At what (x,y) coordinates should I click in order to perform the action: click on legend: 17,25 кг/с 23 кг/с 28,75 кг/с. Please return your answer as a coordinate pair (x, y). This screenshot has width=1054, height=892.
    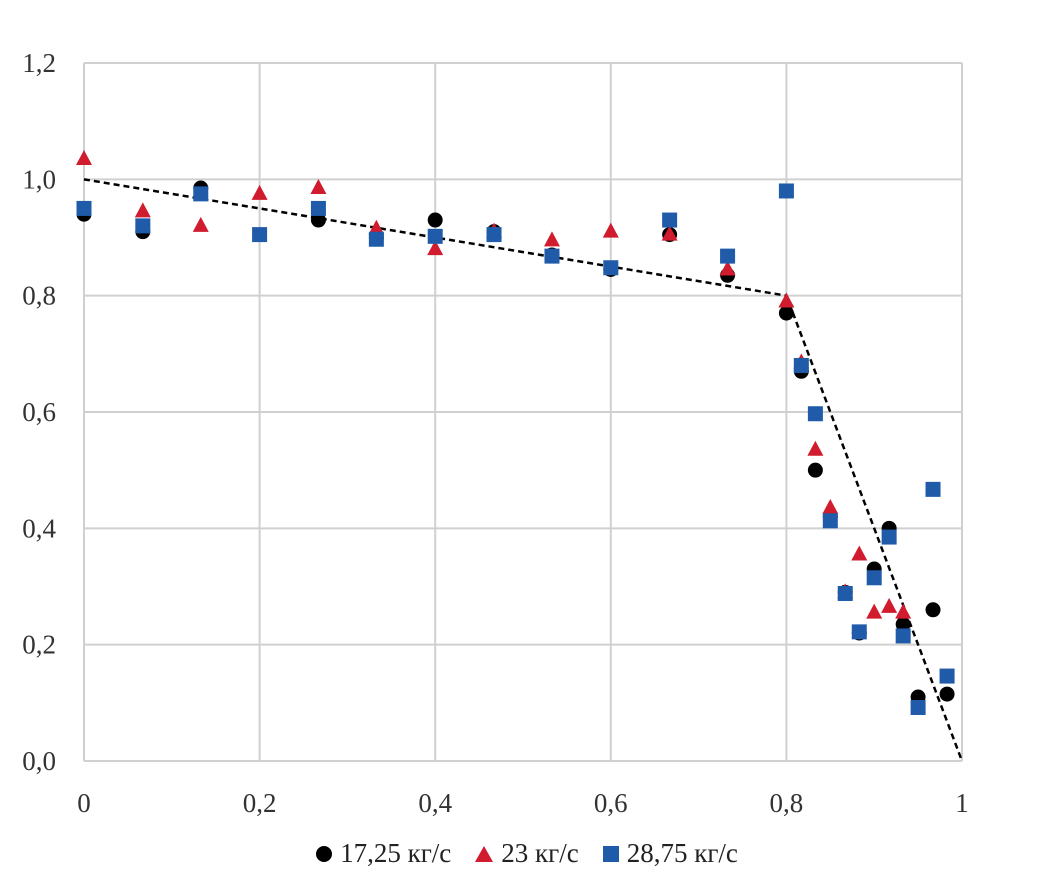
    Looking at the image, I should click on (527, 853).